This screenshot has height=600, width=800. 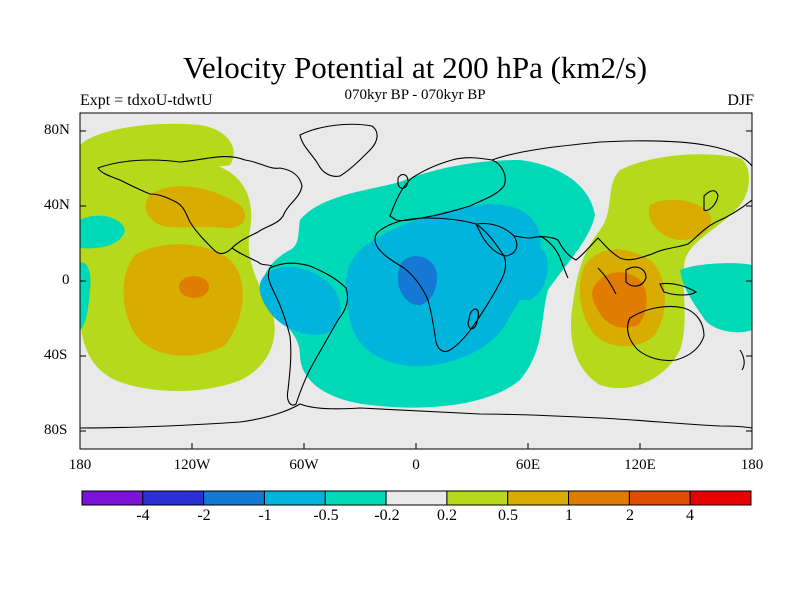 What do you see at coordinates (338, 150) in the screenshot?
I see `coastline-greenland` at bounding box center [338, 150].